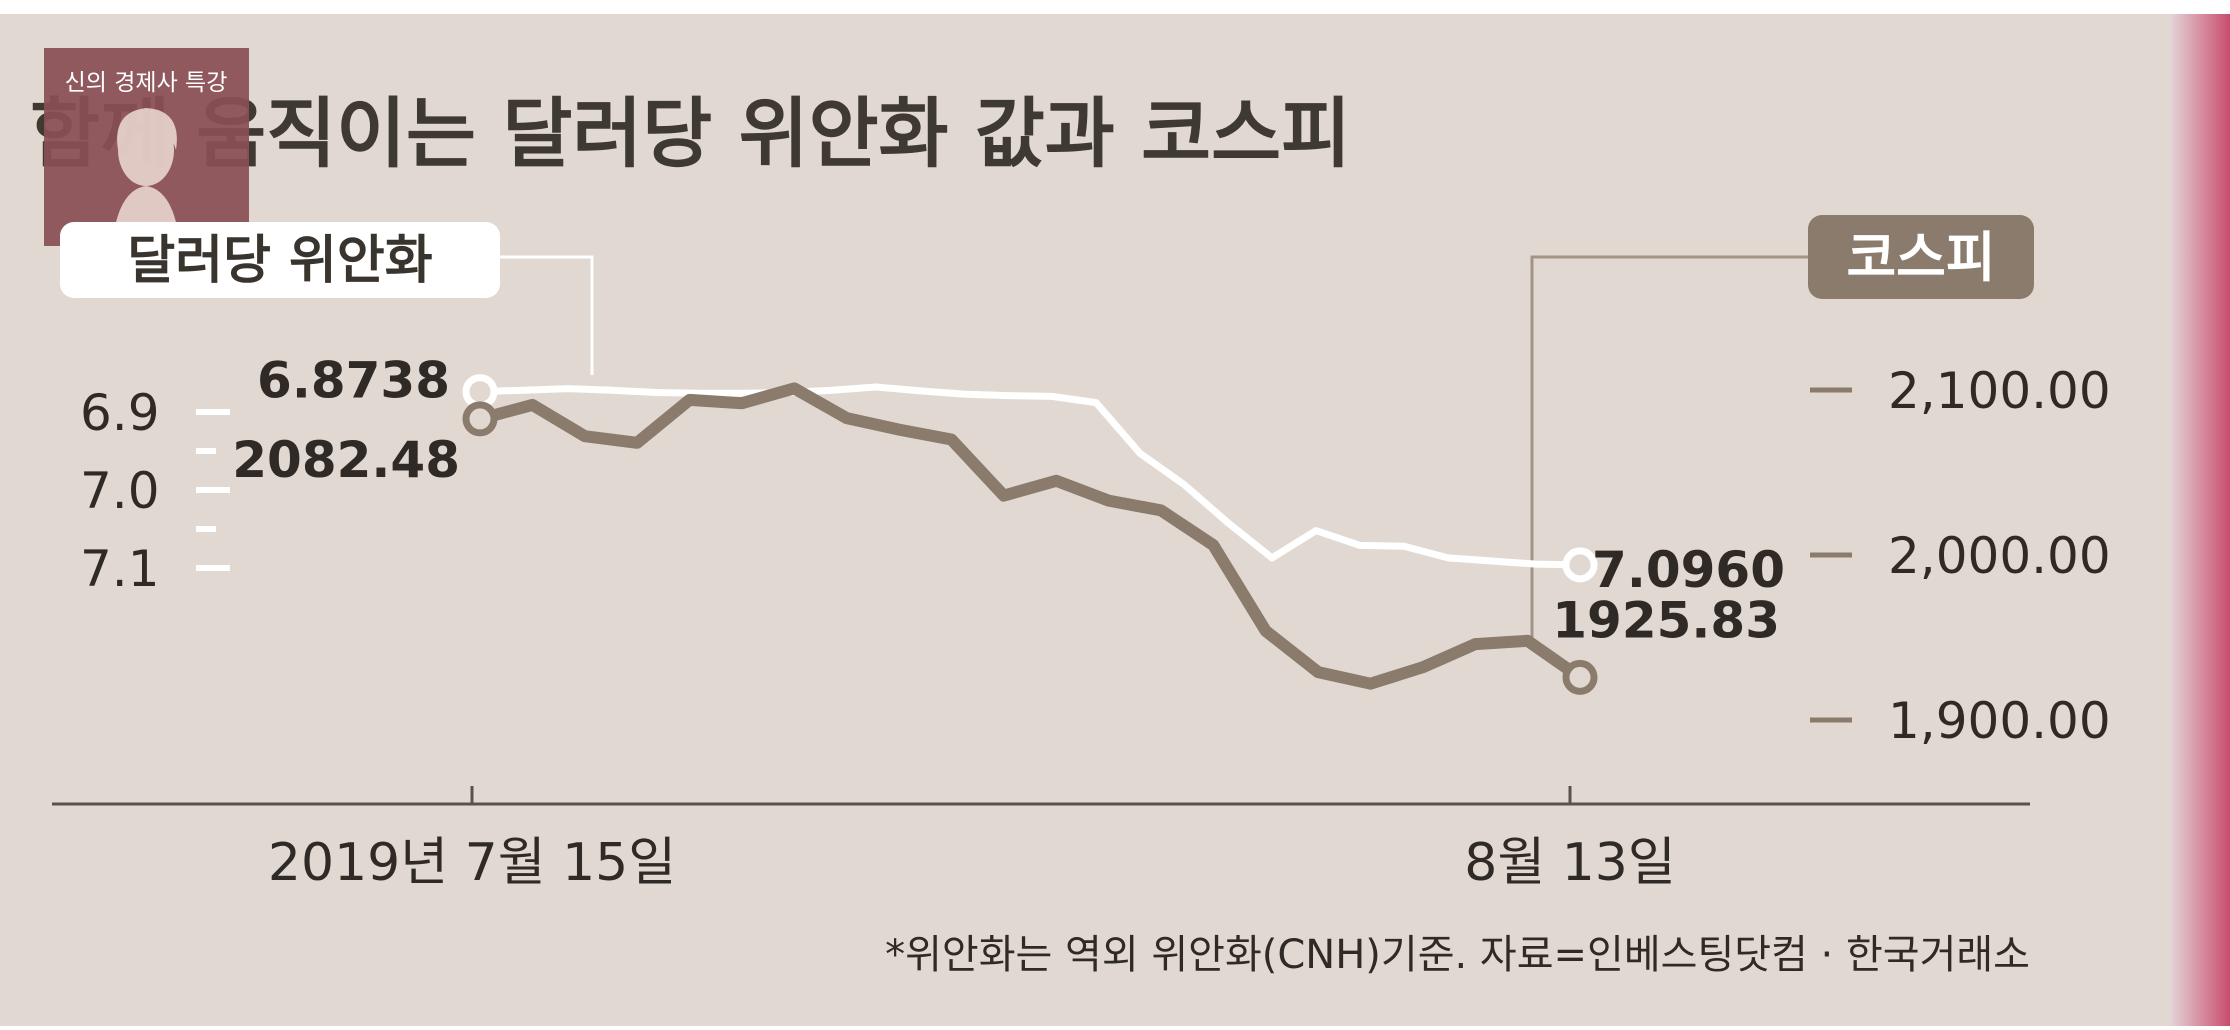 The width and height of the screenshot is (2230, 1030). I want to click on cny-series-end-marker, so click(1580, 565).